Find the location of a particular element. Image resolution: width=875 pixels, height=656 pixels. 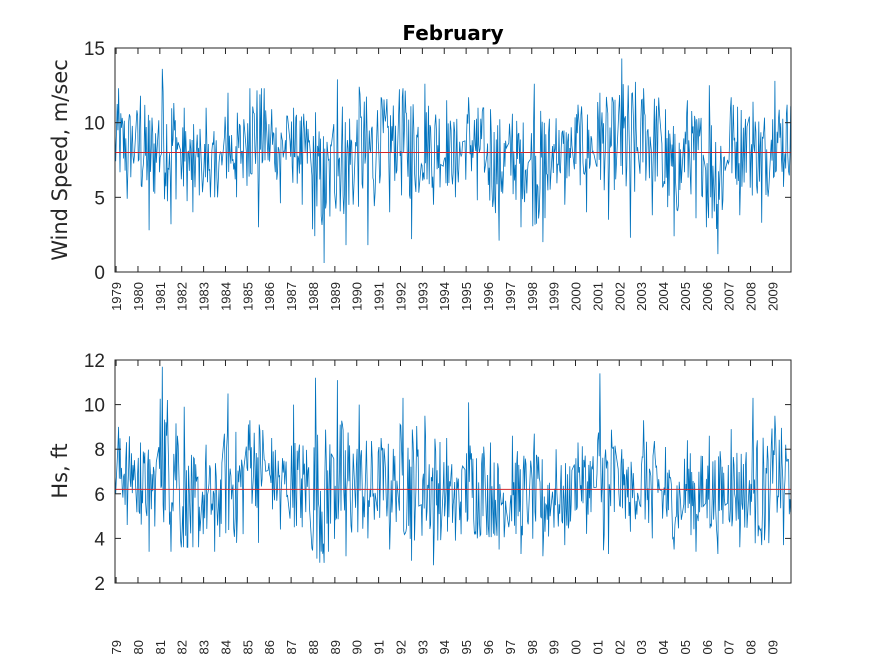

x-tick-label: 85 is located at coordinates (247, 647).